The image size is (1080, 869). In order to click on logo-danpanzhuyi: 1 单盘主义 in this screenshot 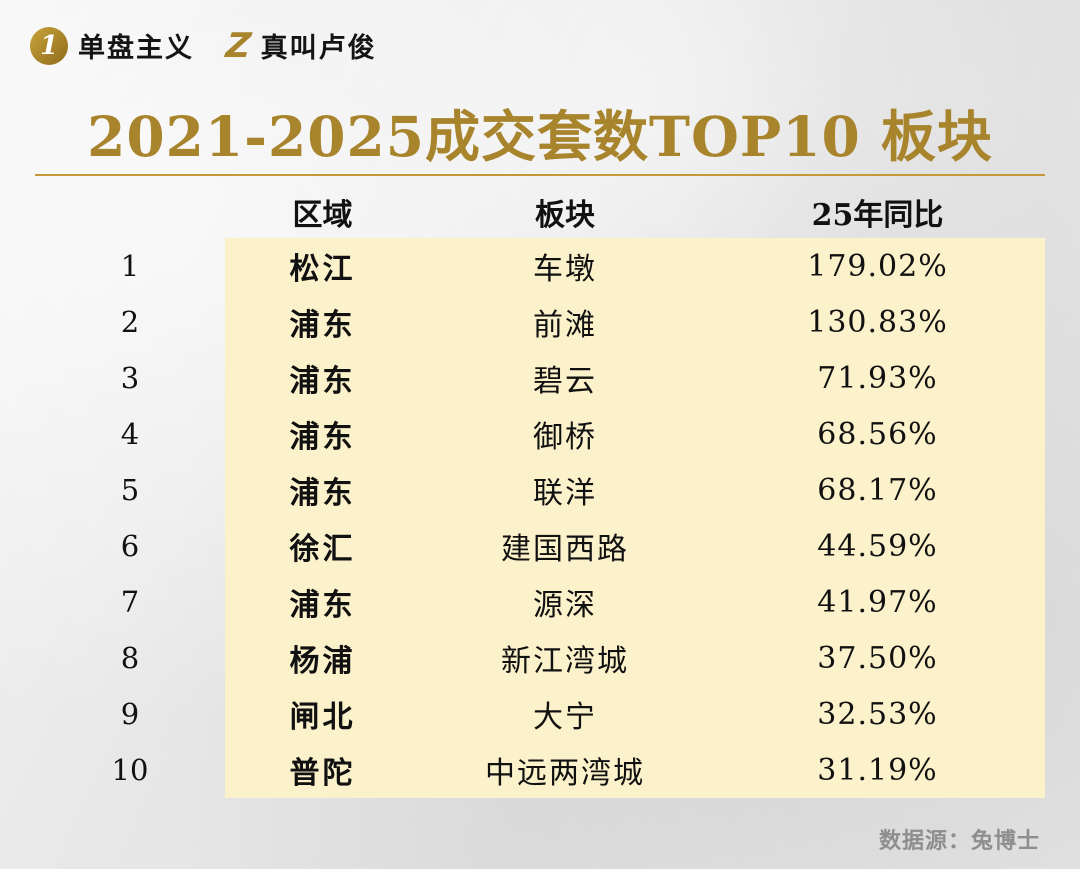, I will do `click(112, 45)`.